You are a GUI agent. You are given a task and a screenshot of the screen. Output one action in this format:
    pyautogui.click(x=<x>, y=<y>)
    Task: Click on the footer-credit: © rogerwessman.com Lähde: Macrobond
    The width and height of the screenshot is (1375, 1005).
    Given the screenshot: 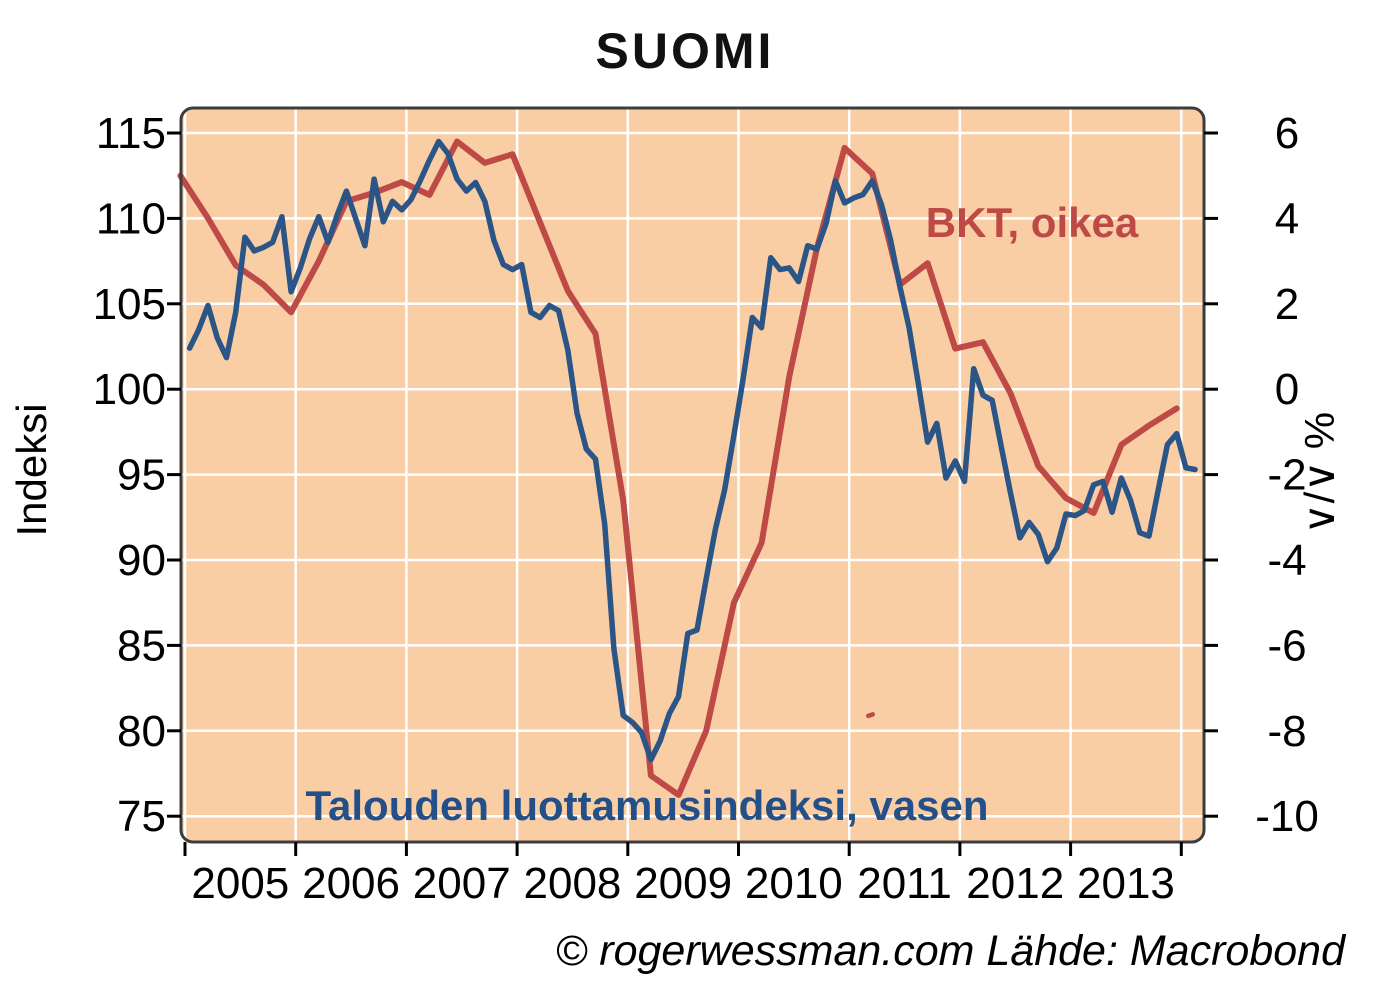 What is the action you would take?
    pyautogui.click(x=951, y=951)
    